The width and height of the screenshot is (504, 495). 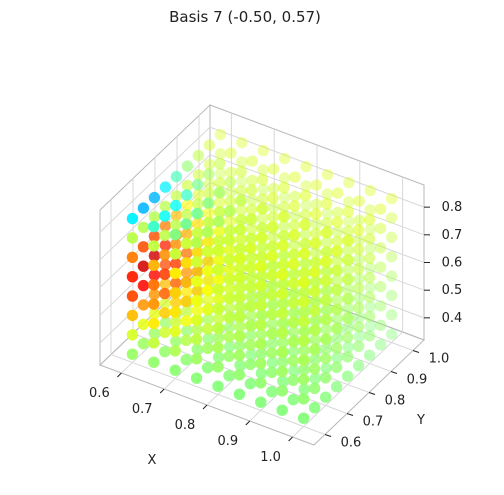 I want to click on grid-z-back, so click(x=317, y=222).